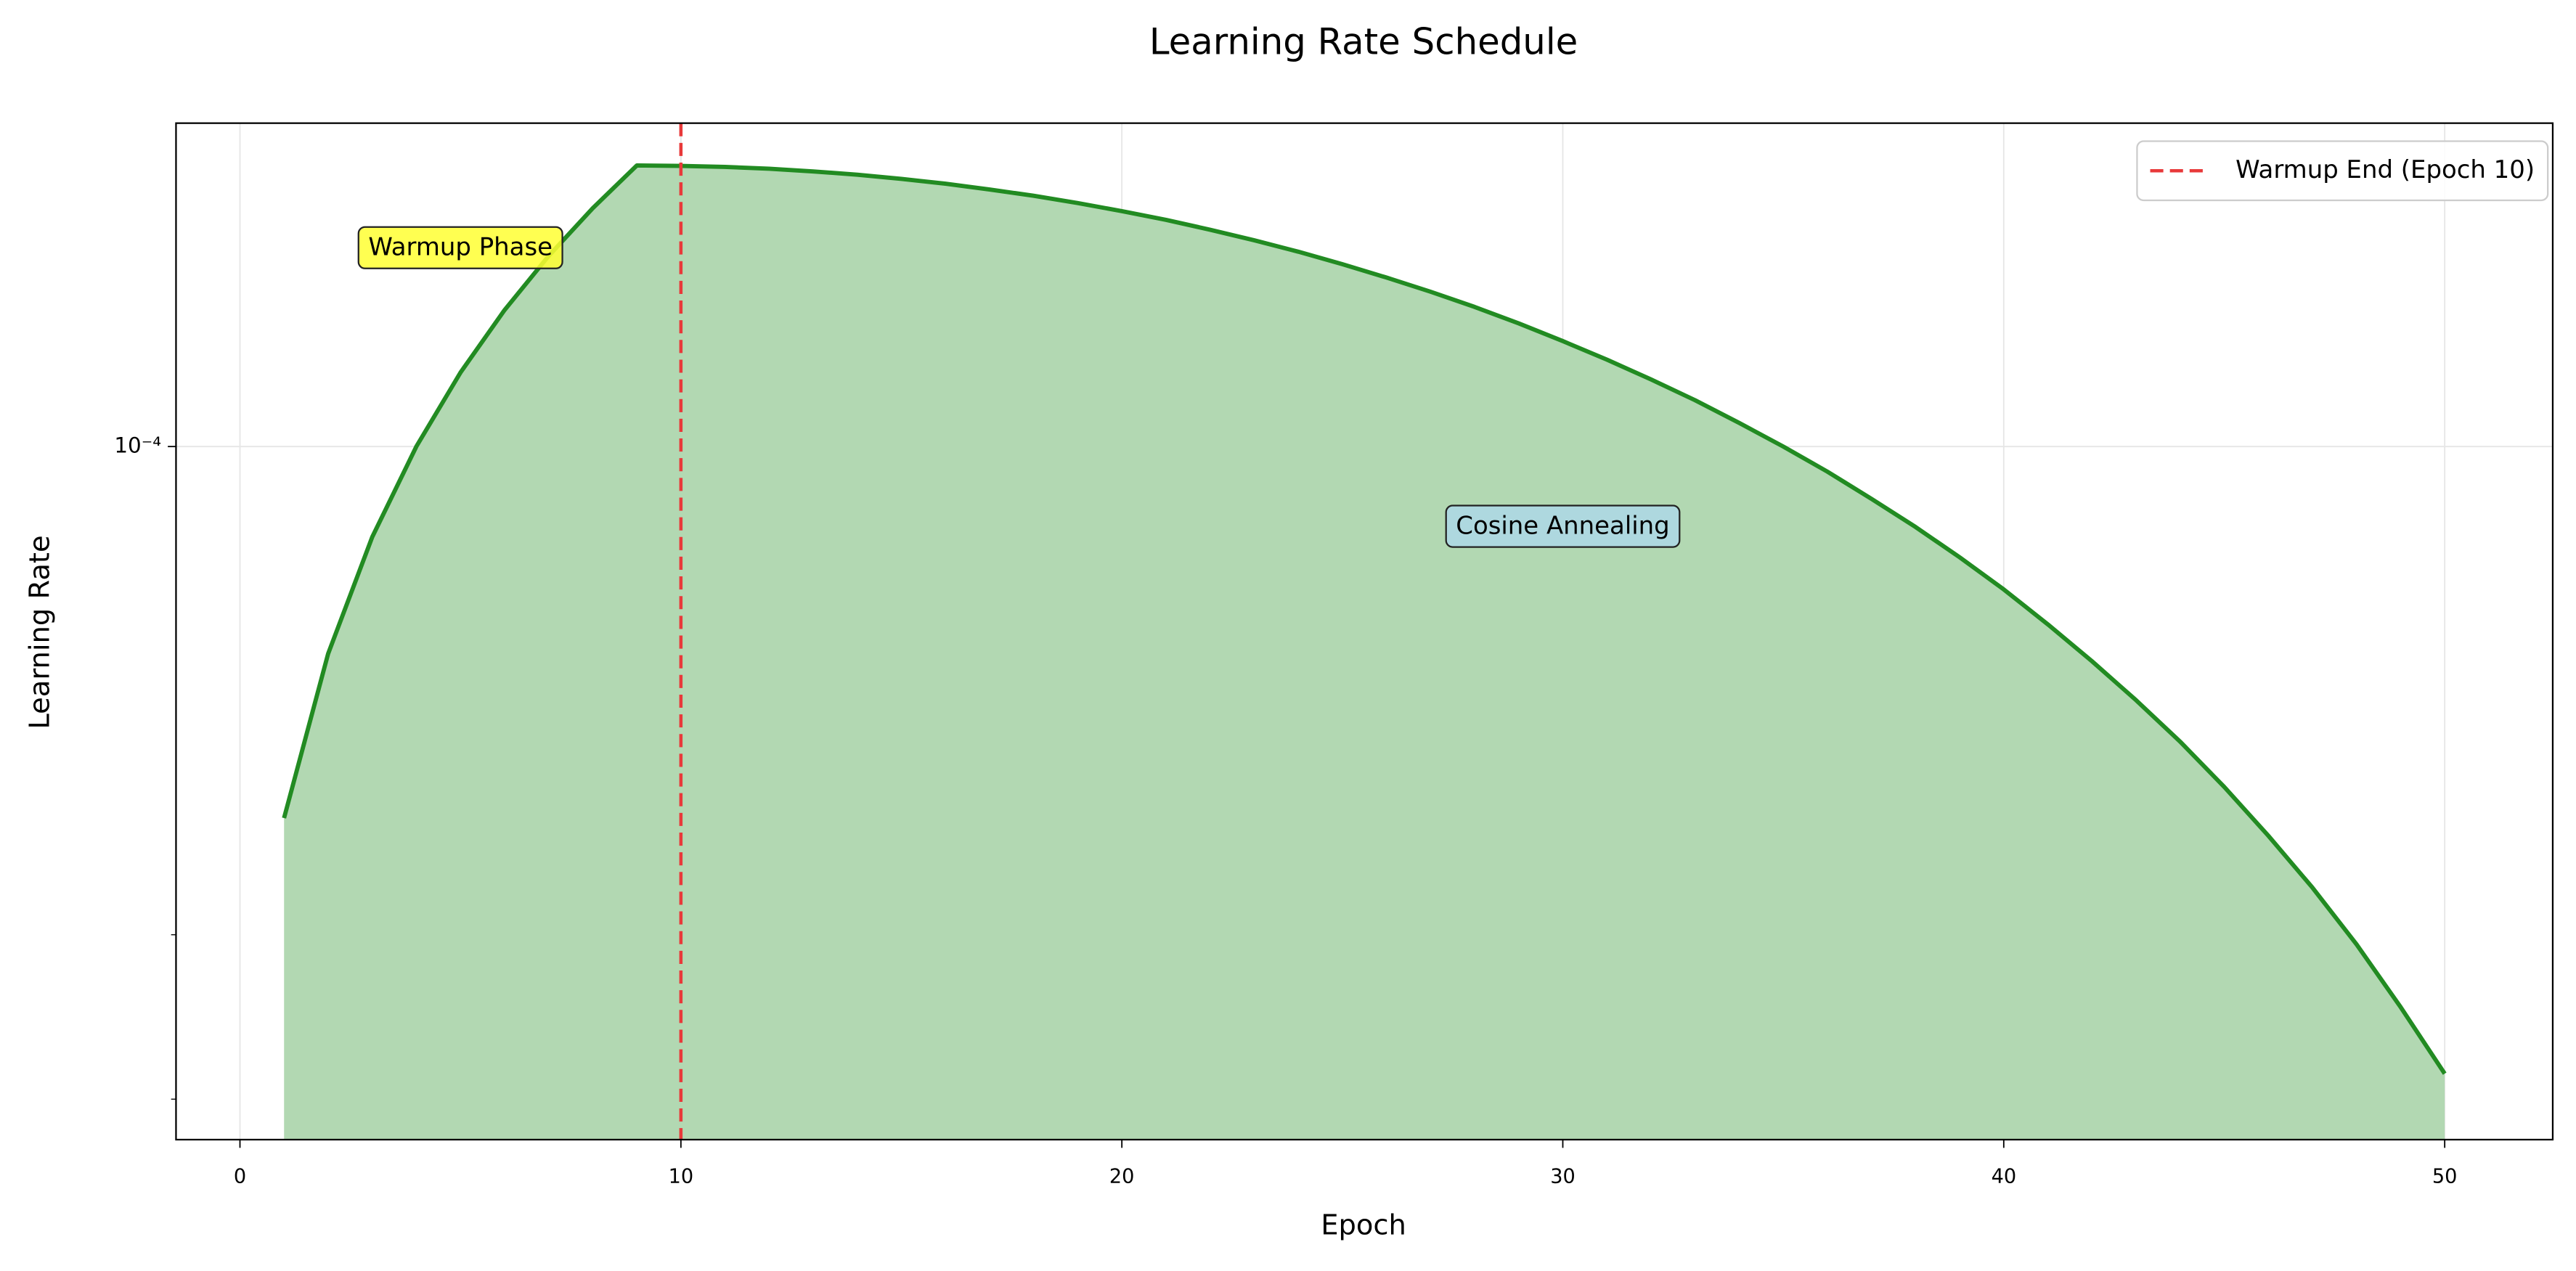 Image resolution: width=2576 pixels, height=1271 pixels. I want to click on chart-title: Learning Rate Schedule, so click(1363, 42).